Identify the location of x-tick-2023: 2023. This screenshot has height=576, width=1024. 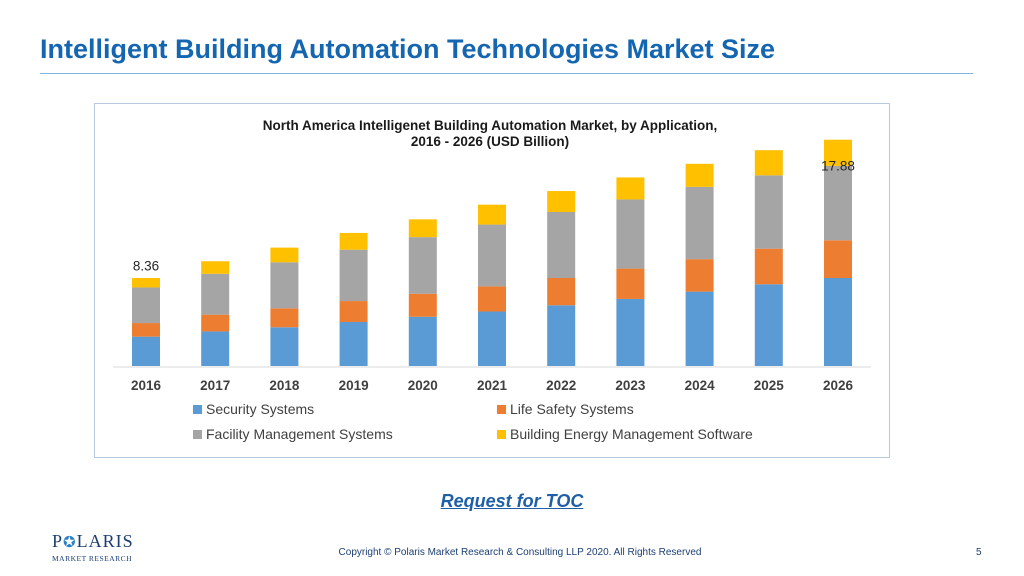
(630, 385).